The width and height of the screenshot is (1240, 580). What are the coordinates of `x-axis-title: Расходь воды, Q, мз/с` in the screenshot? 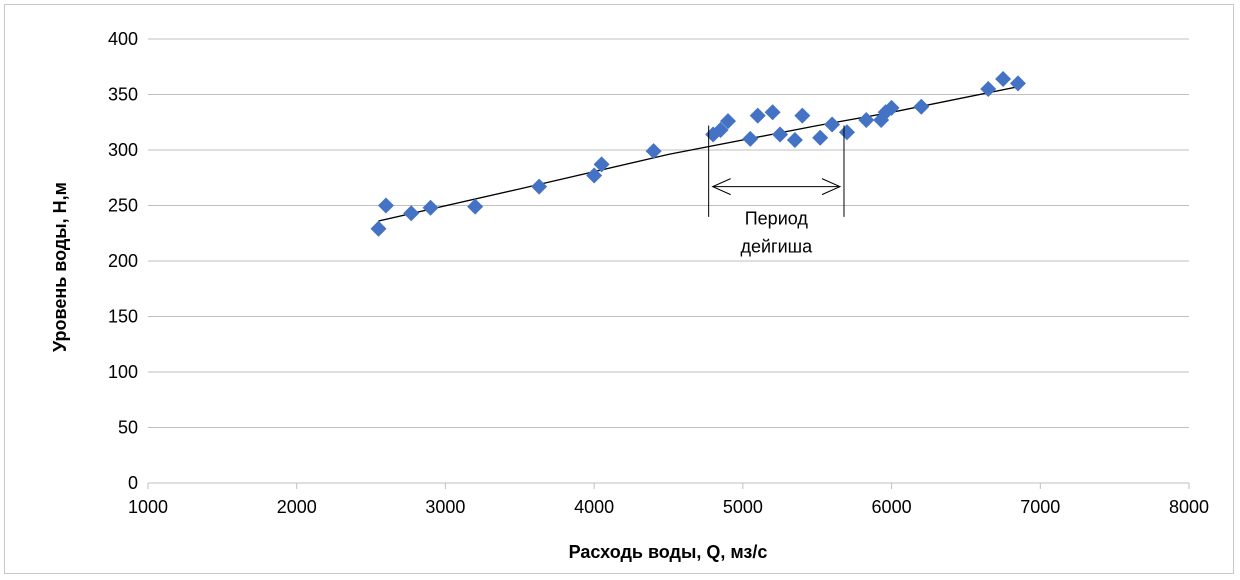 It's located at (668, 552).